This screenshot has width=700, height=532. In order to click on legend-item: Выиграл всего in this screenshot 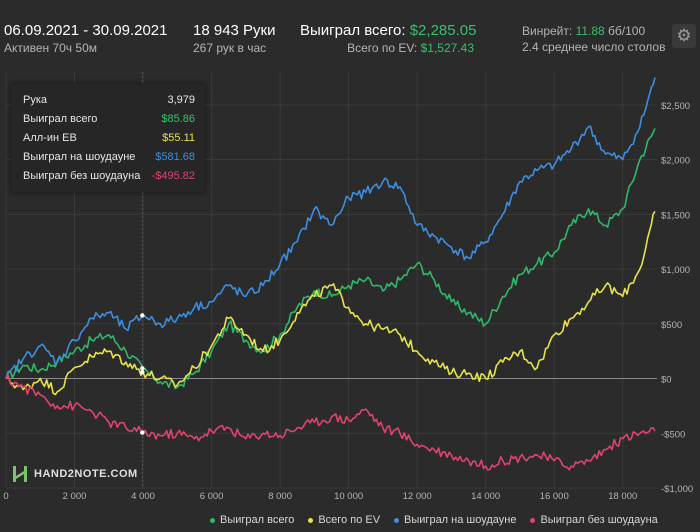, I will do `click(252, 520)`.